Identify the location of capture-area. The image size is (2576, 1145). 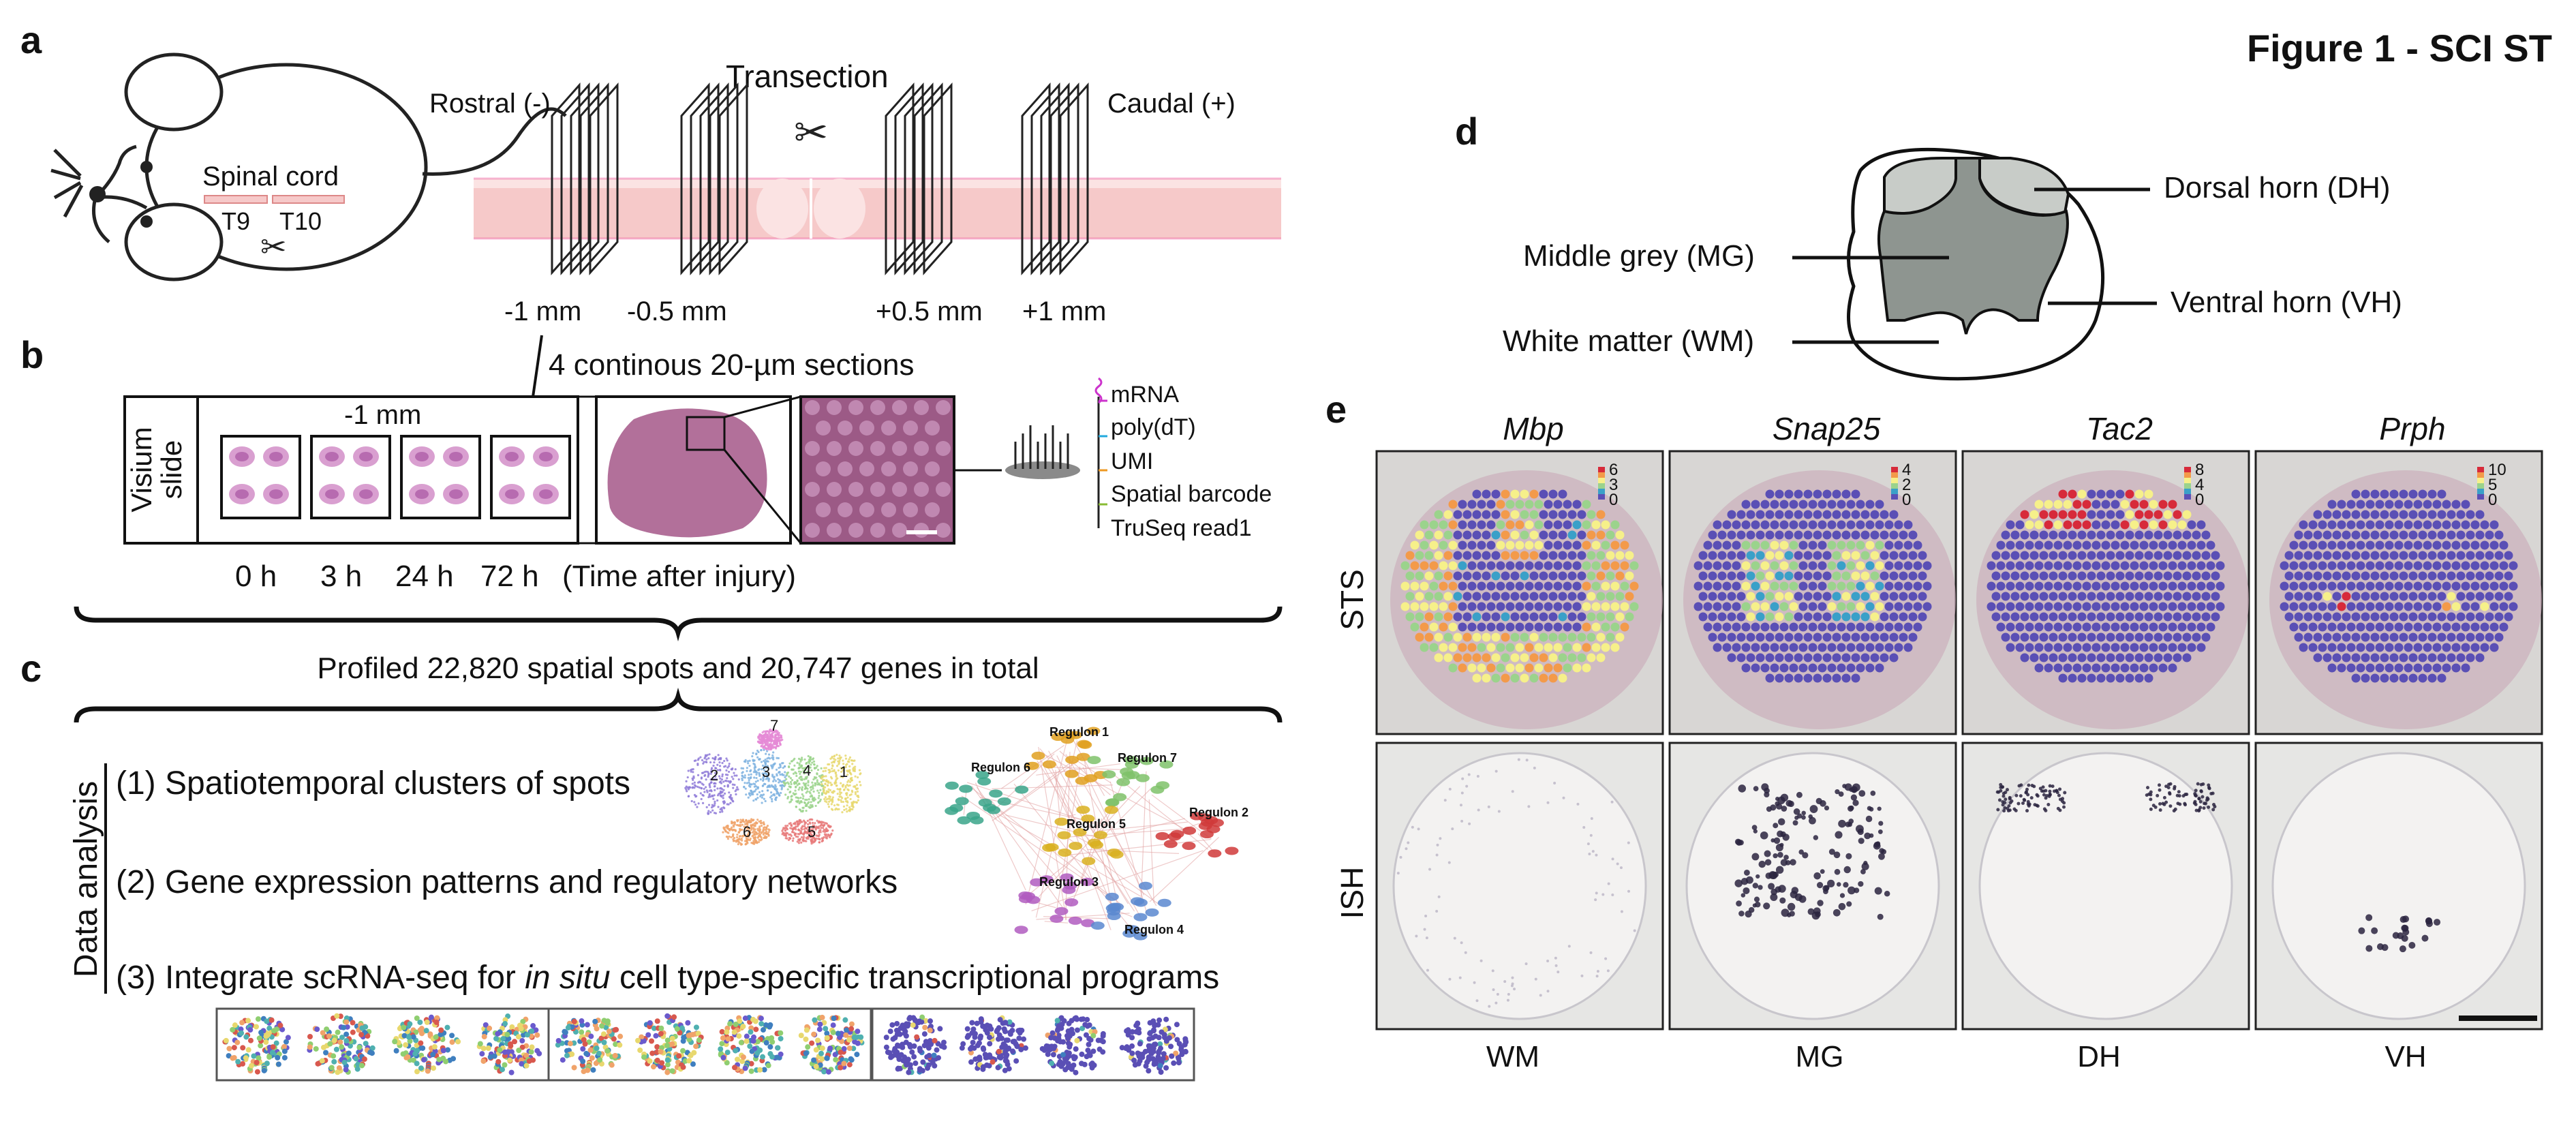
(530, 477).